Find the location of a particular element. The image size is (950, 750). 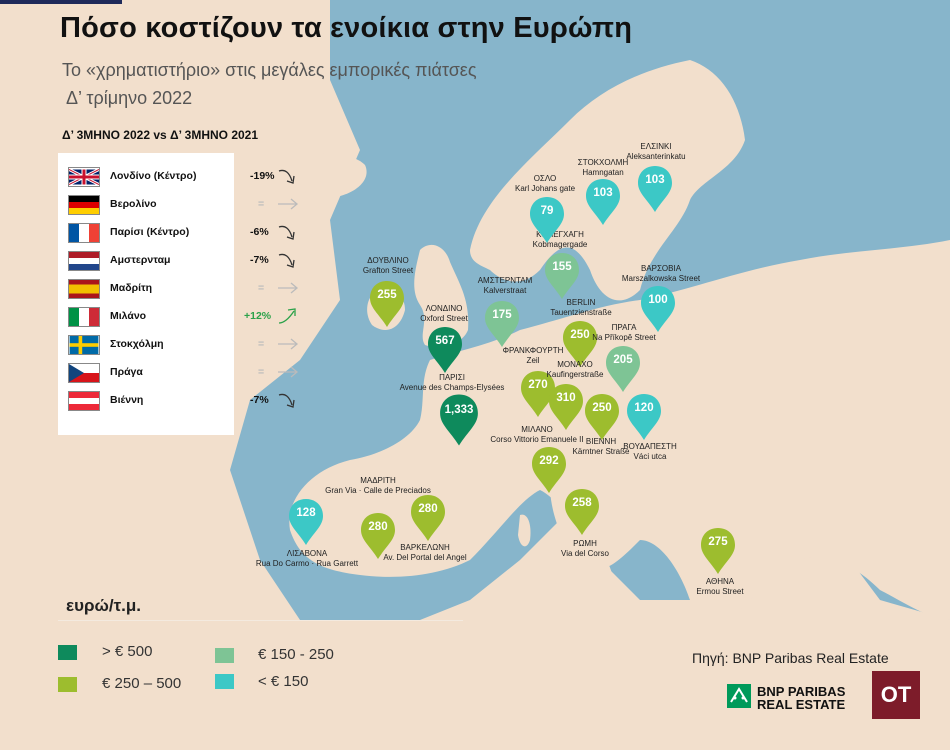

marker-street: Avenue des Champs-Elysées is located at coordinates (452, 387).